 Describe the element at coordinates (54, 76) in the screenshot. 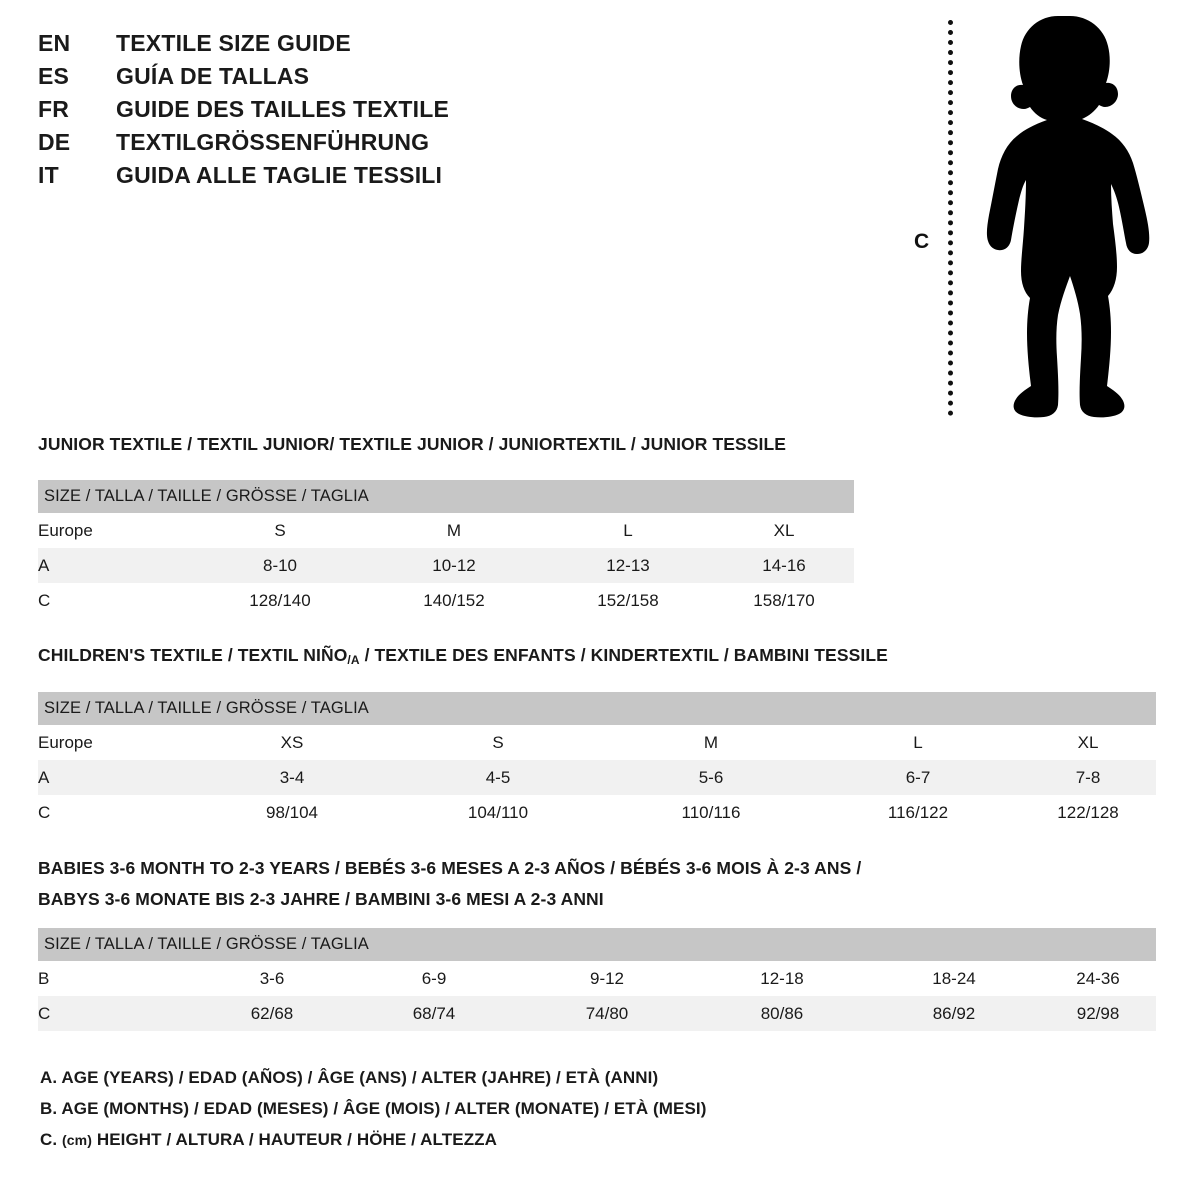

I see `language-code: ES` at that location.